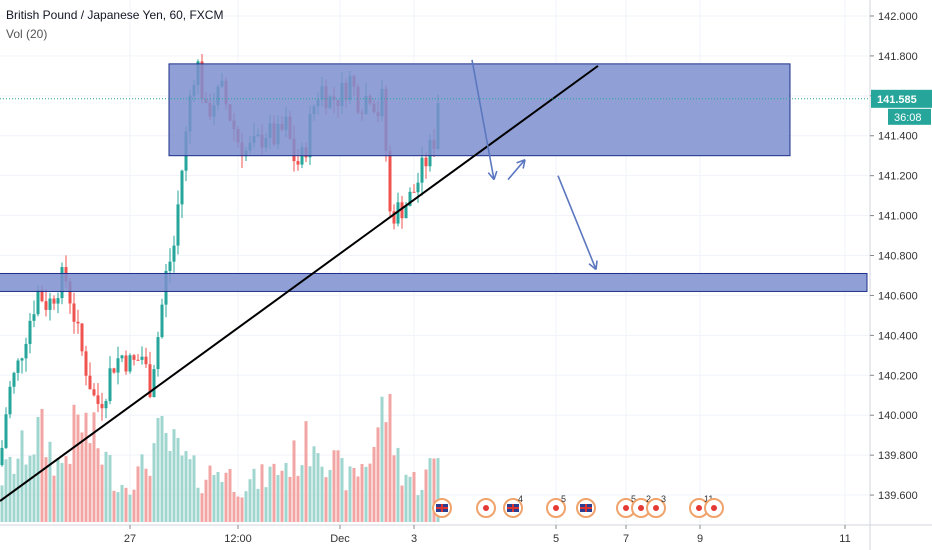 This screenshot has height=550, width=932. I want to click on time-axis: 27 12:00 Dec 3 5 7 9 11, so click(466, 534).